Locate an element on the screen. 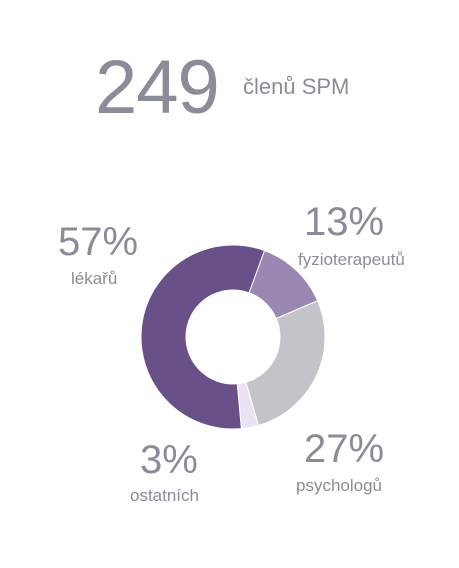 This screenshot has width=459, height=568. slice-percent-psychologu: 27% is located at coordinates (344, 449).